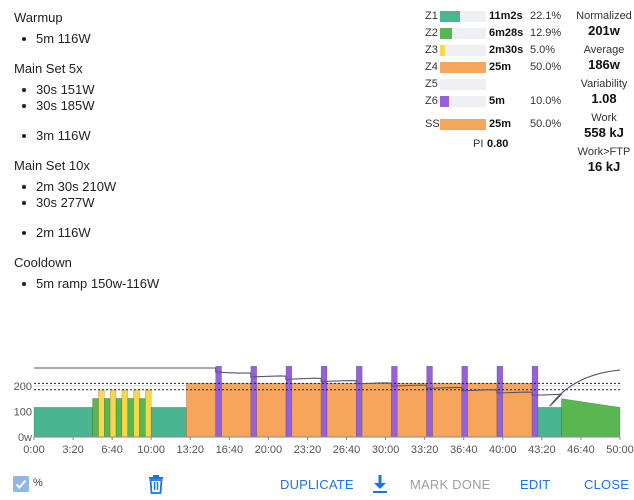  I want to click on x-tick-label: 43:20, so click(542, 450).